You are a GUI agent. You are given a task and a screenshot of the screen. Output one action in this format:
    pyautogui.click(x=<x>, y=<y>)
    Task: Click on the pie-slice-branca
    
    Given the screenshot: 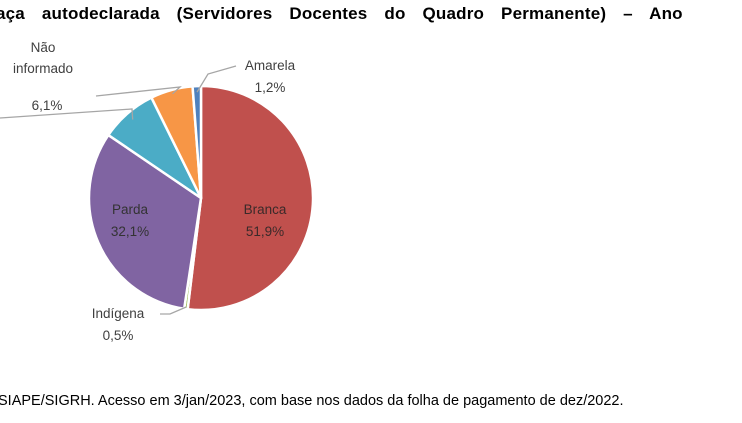 What is the action you would take?
    pyautogui.click(x=250, y=198)
    